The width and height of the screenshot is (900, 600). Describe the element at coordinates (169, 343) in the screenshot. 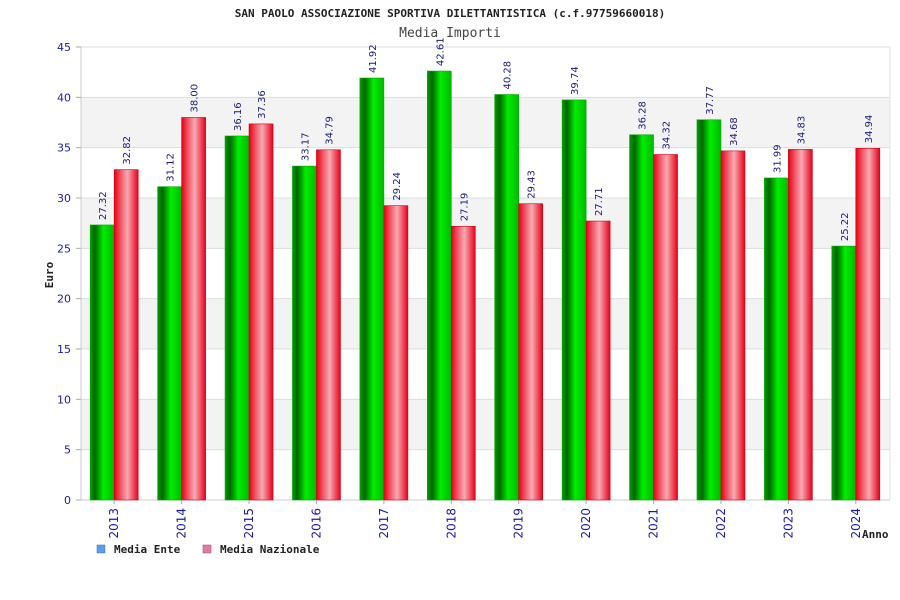

I see `bar-media-ente-2014` at that location.